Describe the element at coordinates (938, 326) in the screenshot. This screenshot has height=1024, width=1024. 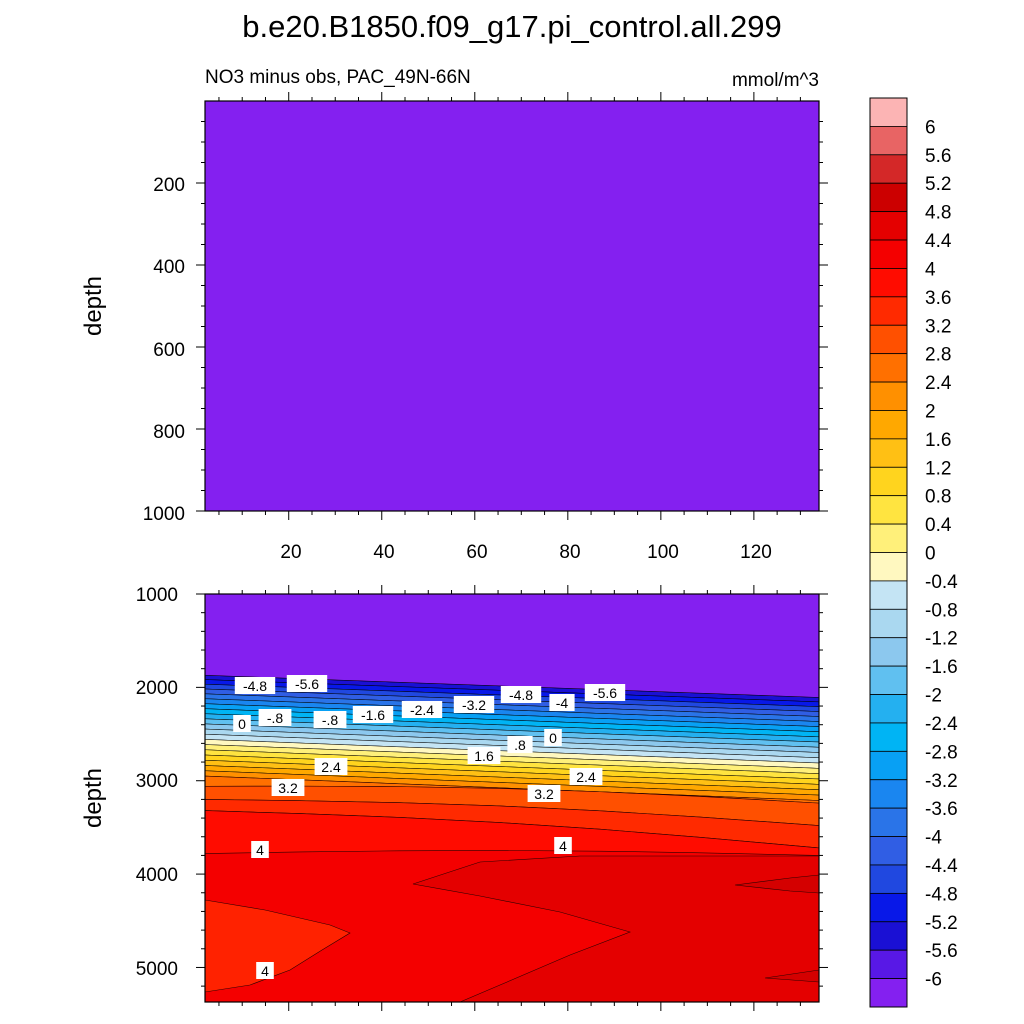
I see `colorbar-label: 3.2` at that location.